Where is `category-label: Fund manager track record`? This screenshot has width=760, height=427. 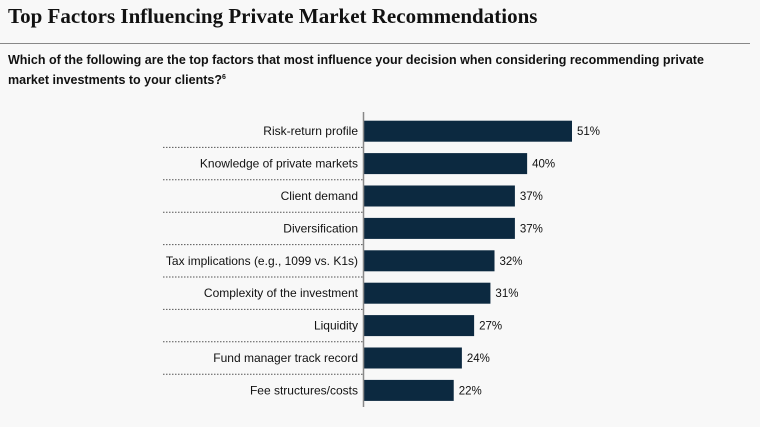 category-label: Fund manager track record is located at coordinates (285, 358).